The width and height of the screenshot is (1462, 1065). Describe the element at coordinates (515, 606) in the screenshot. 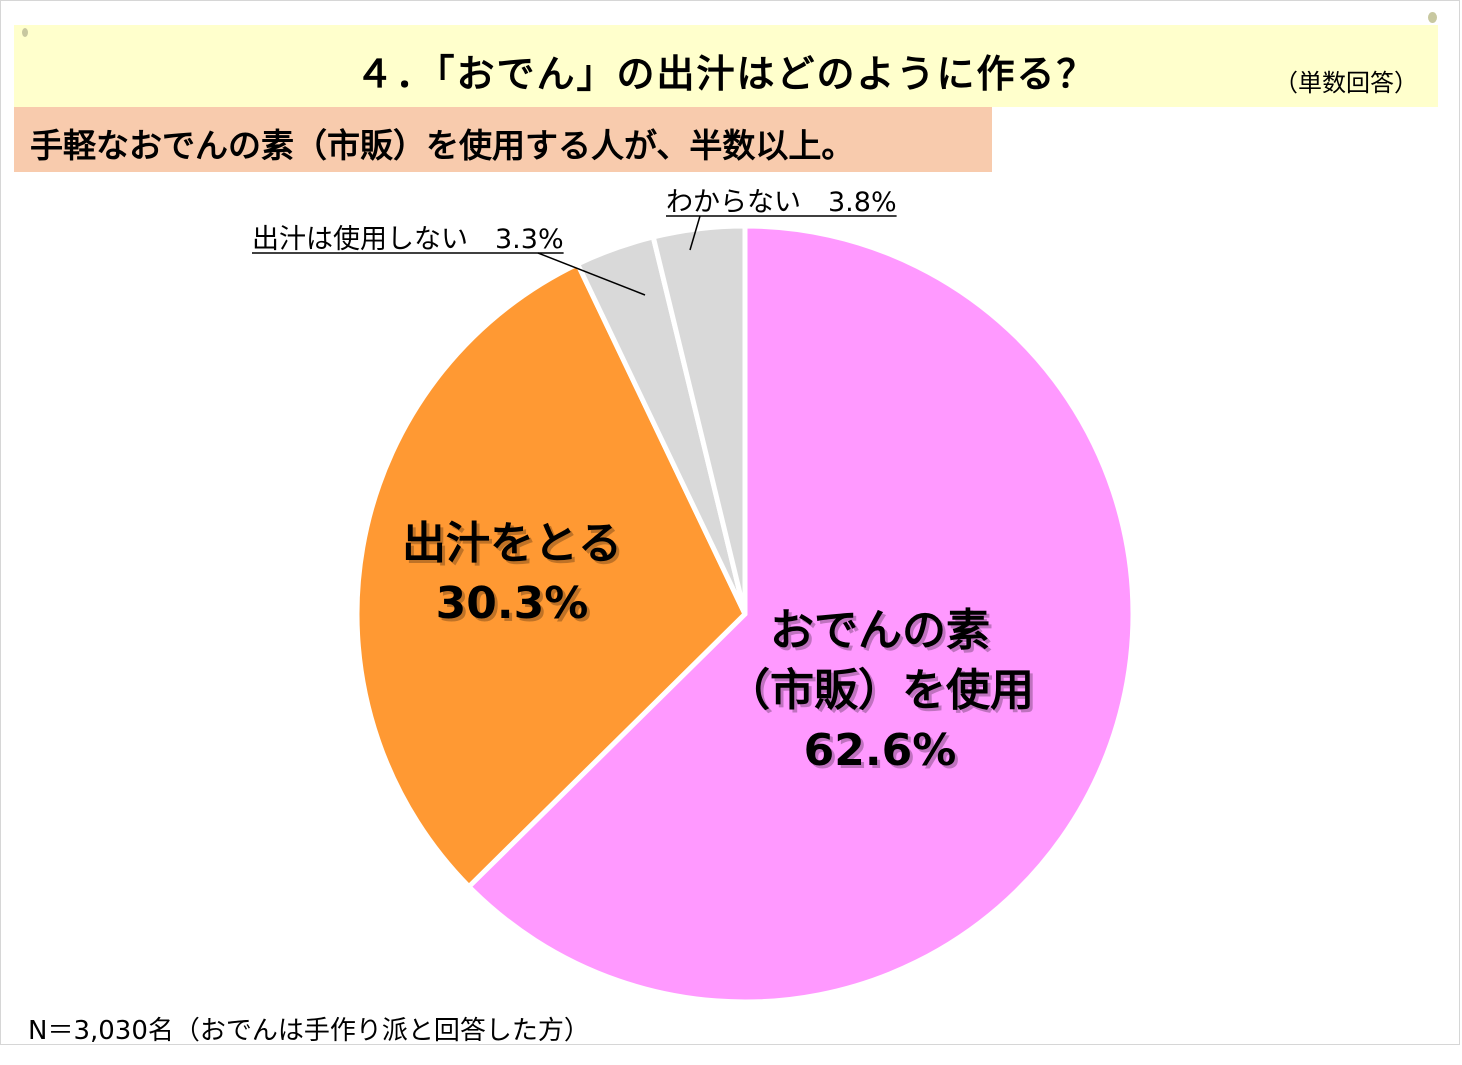

I see `label-dashi-wo-toru-shadow: 30.3%` at that location.